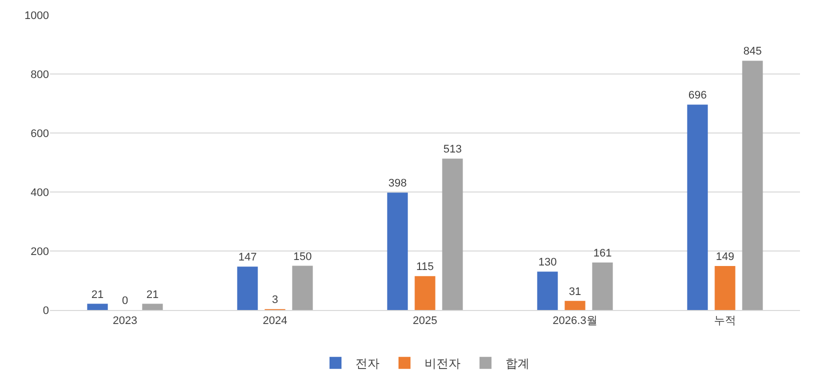  I want to click on legend-label: 합계, so click(518, 363).